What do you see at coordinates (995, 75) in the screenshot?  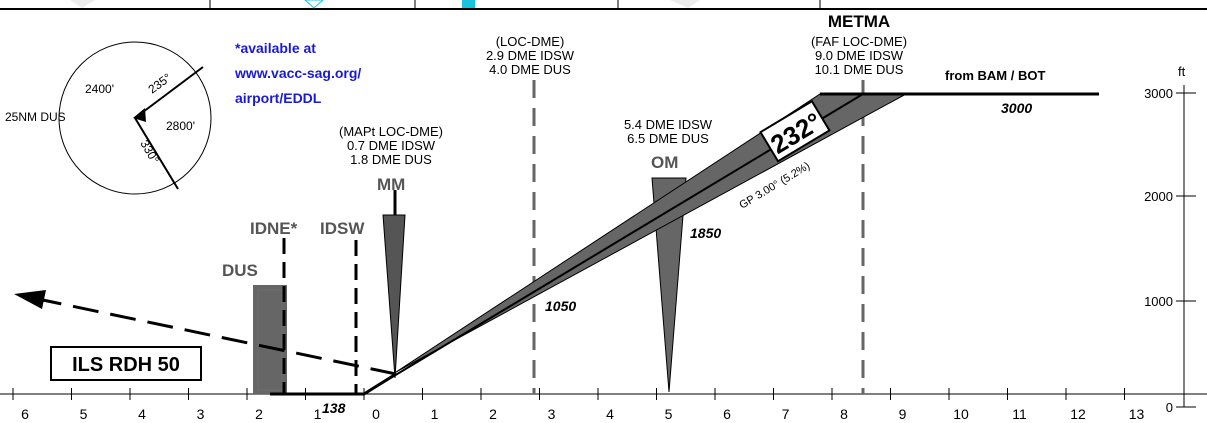 I see `from-label: from BAM / BOT` at bounding box center [995, 75].